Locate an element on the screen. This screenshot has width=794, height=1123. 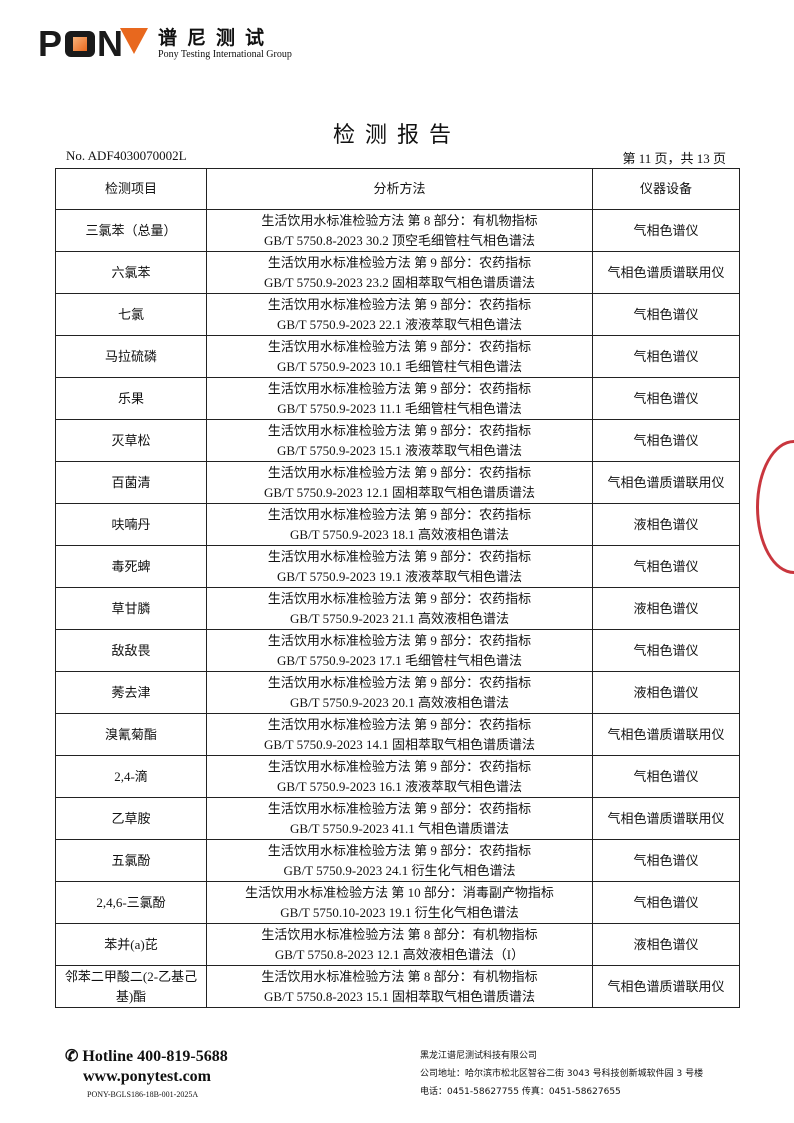
logo-en-text: Pony Testing International Group is located at coordinates (225, 54).